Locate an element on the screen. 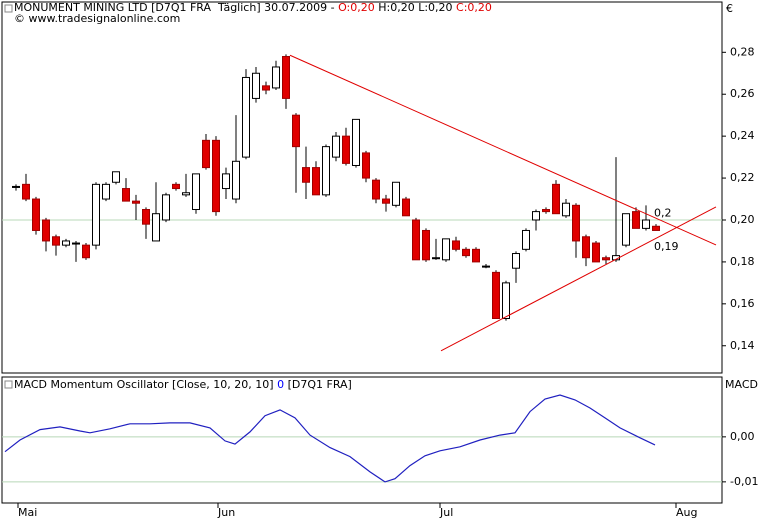 This screenshot has width=769, height=520. title-part: C:0,20 is located at coordinates (474, 7).